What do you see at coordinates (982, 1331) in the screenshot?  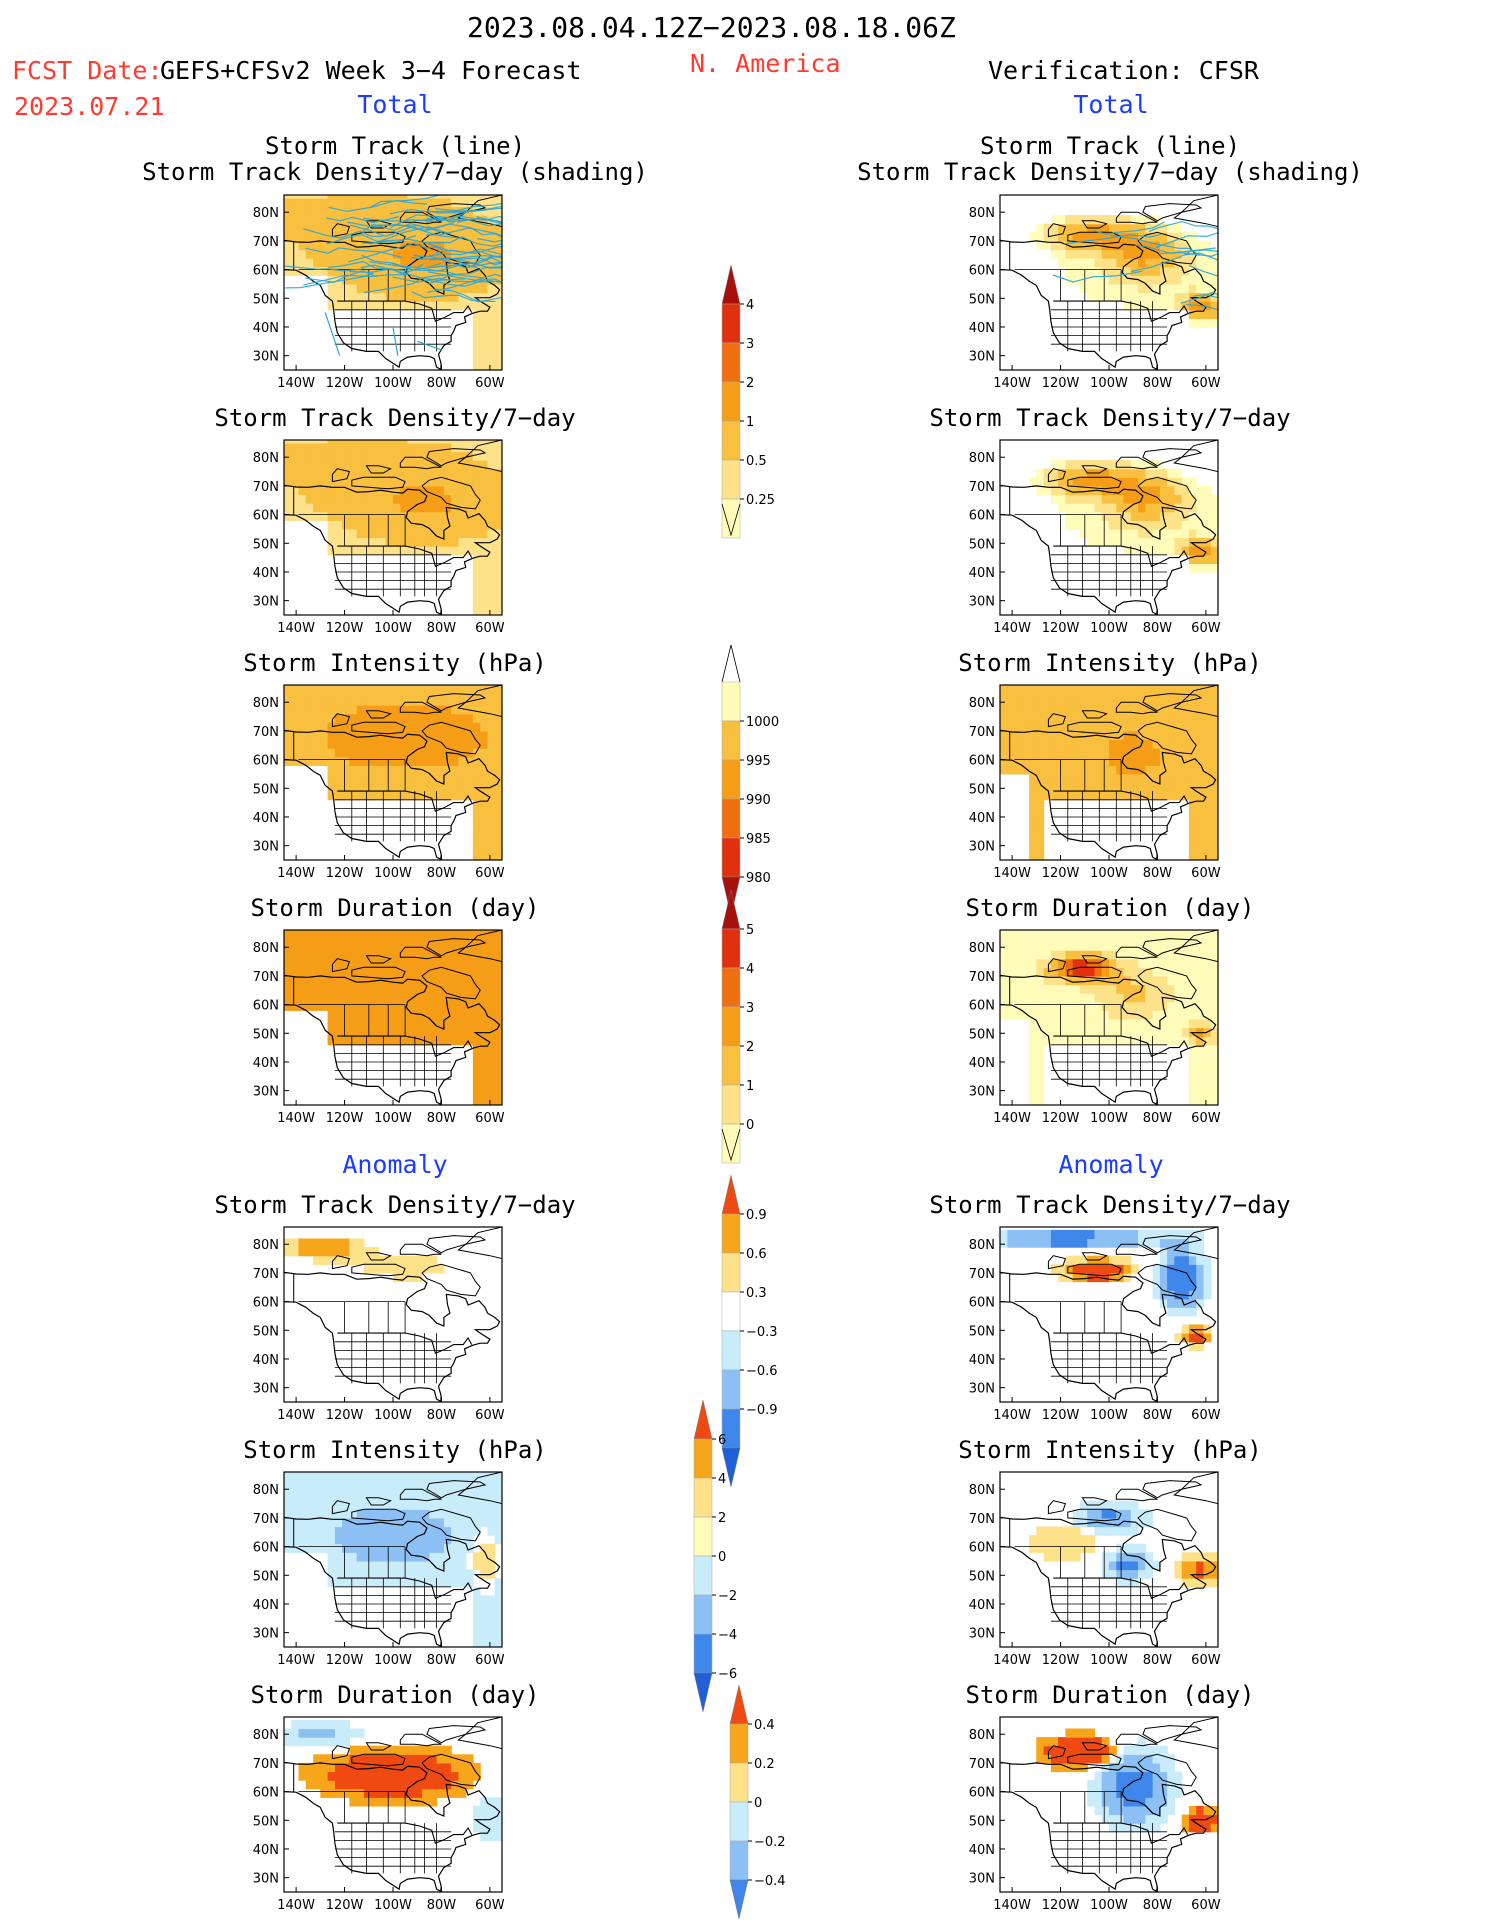 I see `y-tick-label: 50N` at bounding box center [982, 1331].